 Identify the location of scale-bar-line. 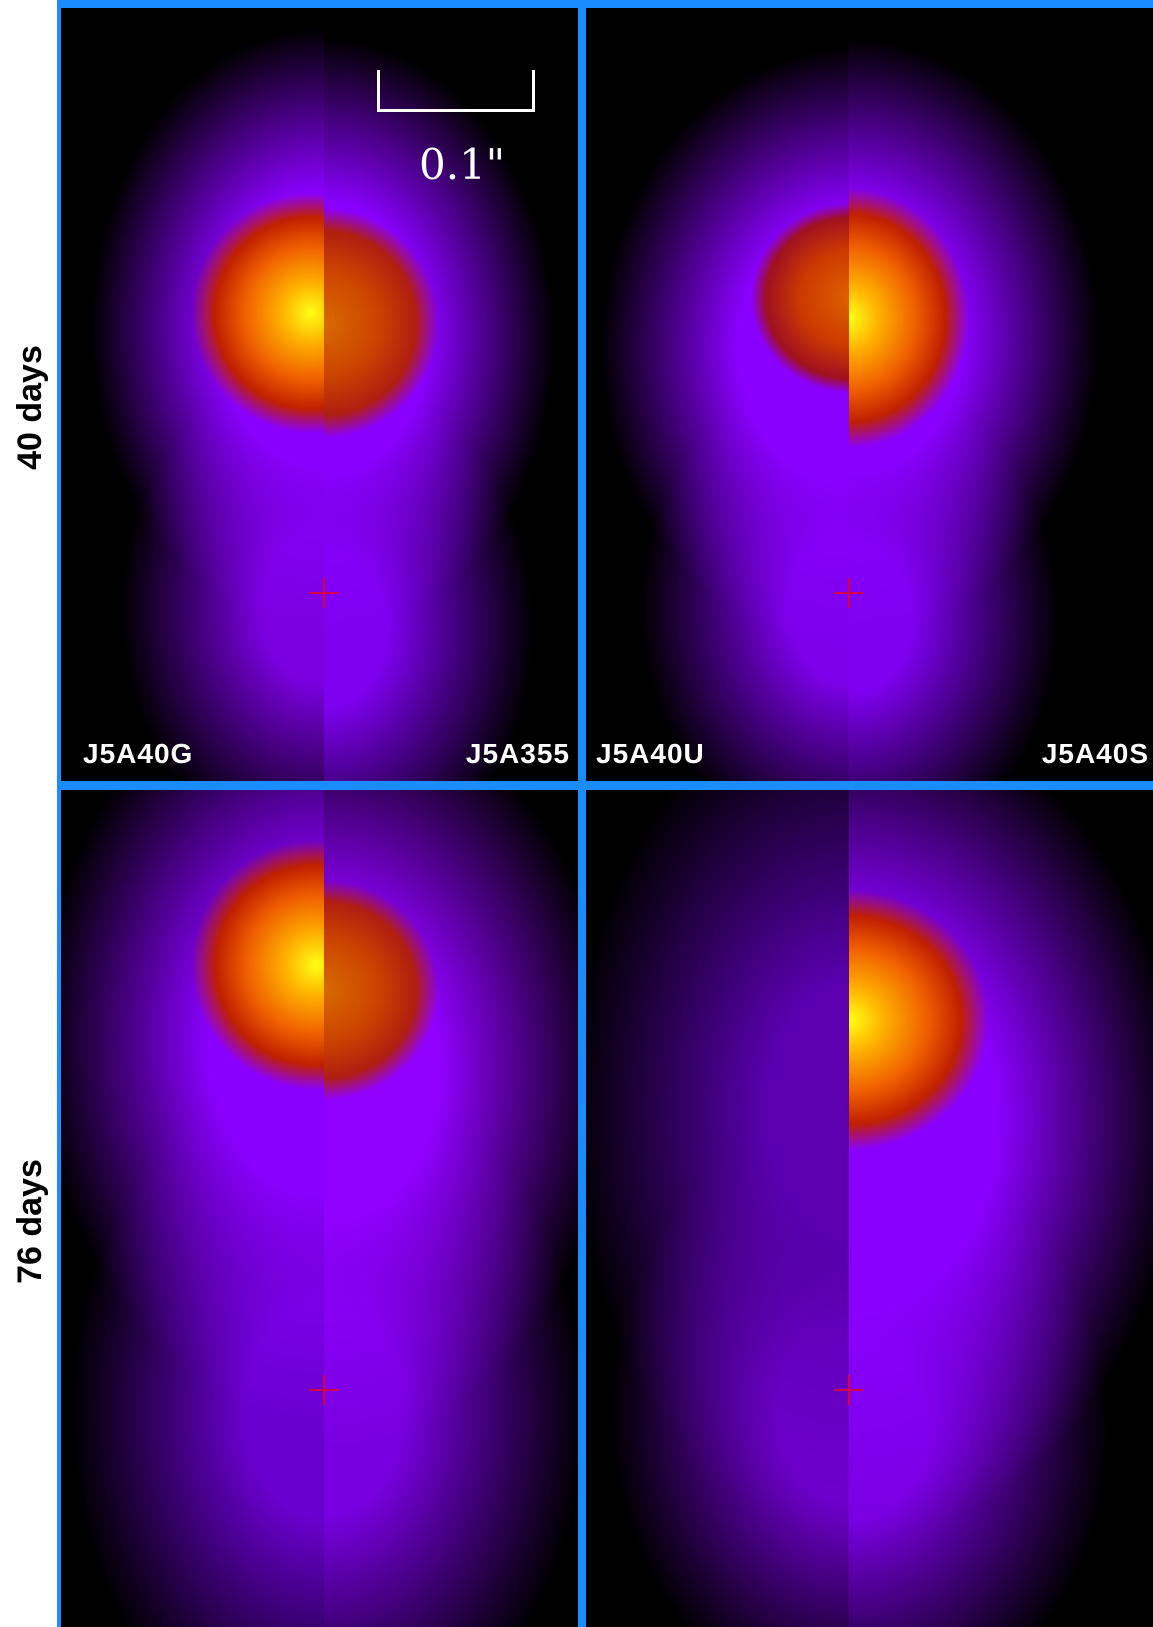
(456, 91).